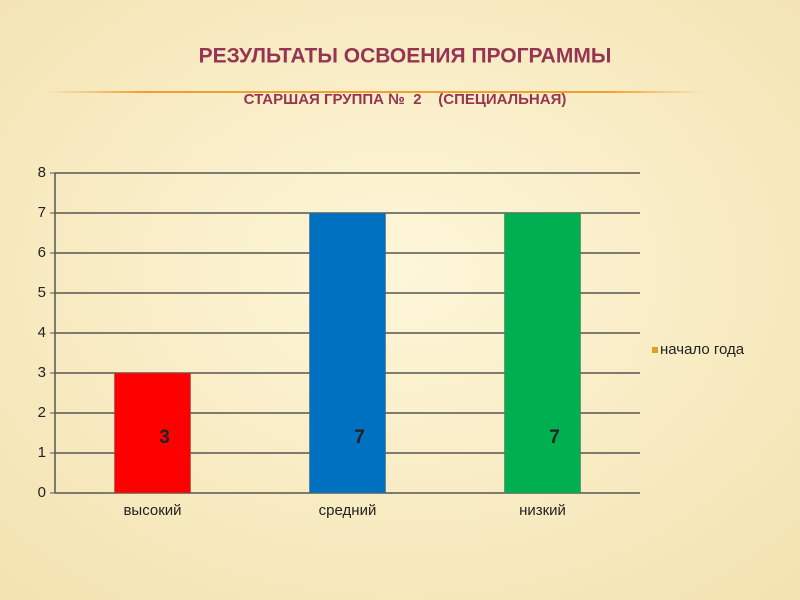 The height and width of the screenshot is (600, 800). I want to click on legend-label: начало года, so click(702, 349).